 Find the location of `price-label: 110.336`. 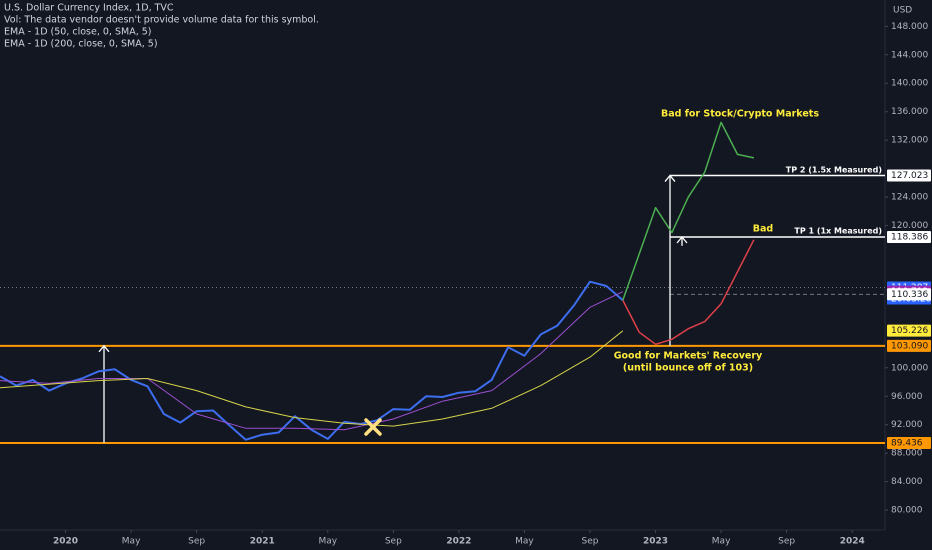

price-label: 110.336 is located at coordinates (909, 295).